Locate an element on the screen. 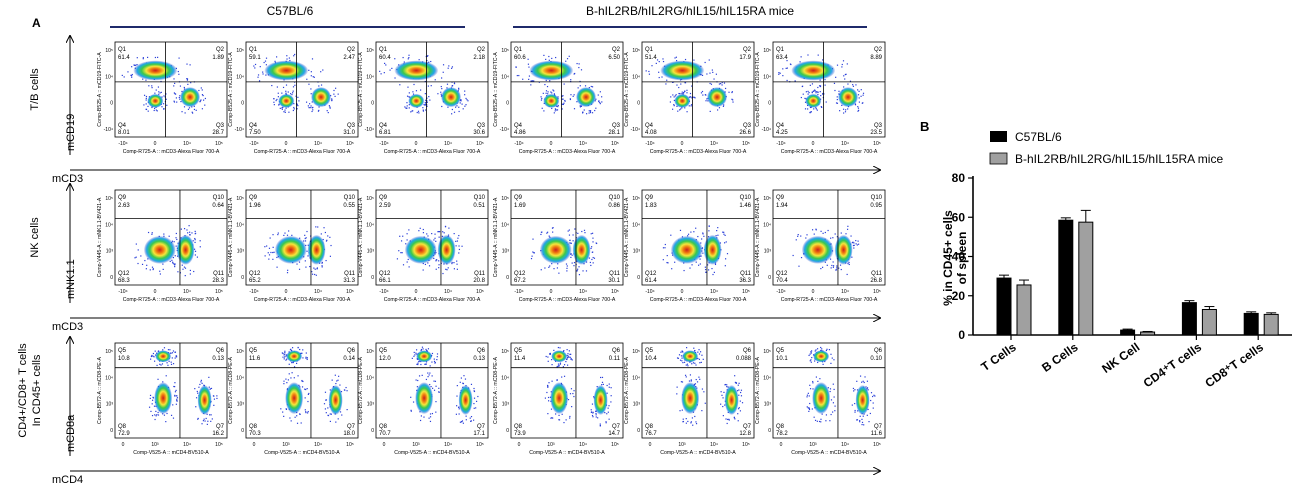  quadrant-name-bl: Q4 is located at coordinates (518, 126).